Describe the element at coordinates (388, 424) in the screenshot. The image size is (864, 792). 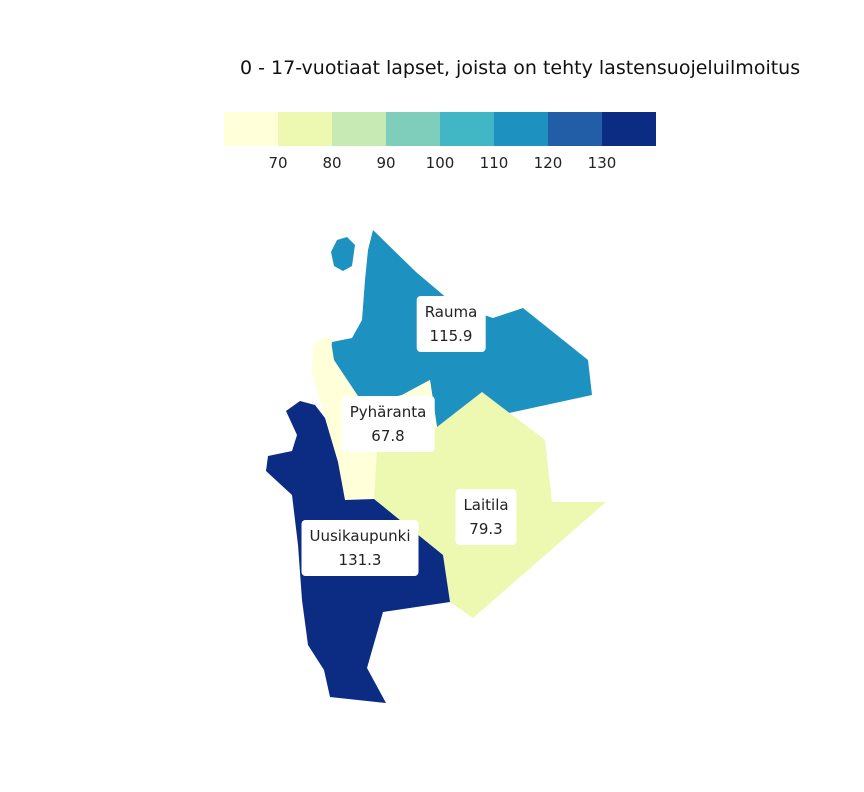
I see `region-label-pyharanta: Pyhäranta 67.8` at that location.